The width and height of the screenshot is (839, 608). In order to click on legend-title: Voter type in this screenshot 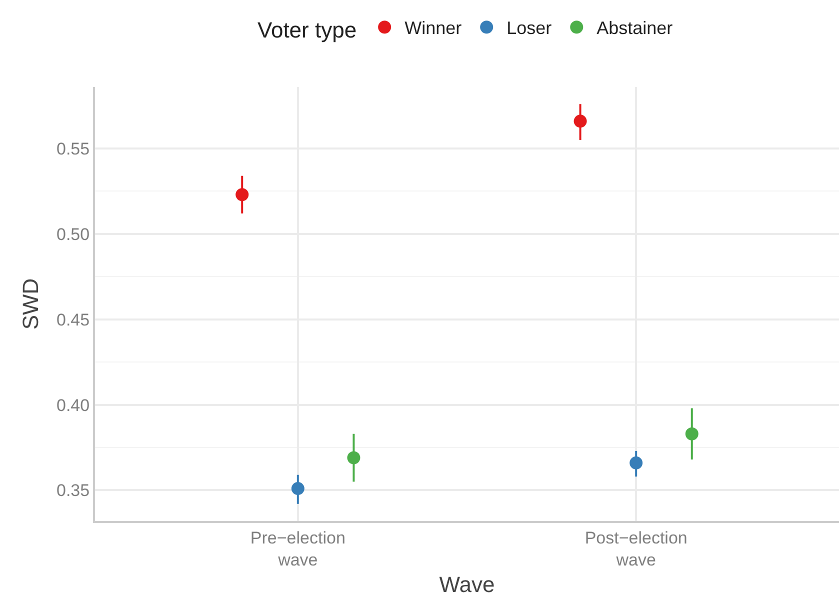, I will do `click(307, 30)`.